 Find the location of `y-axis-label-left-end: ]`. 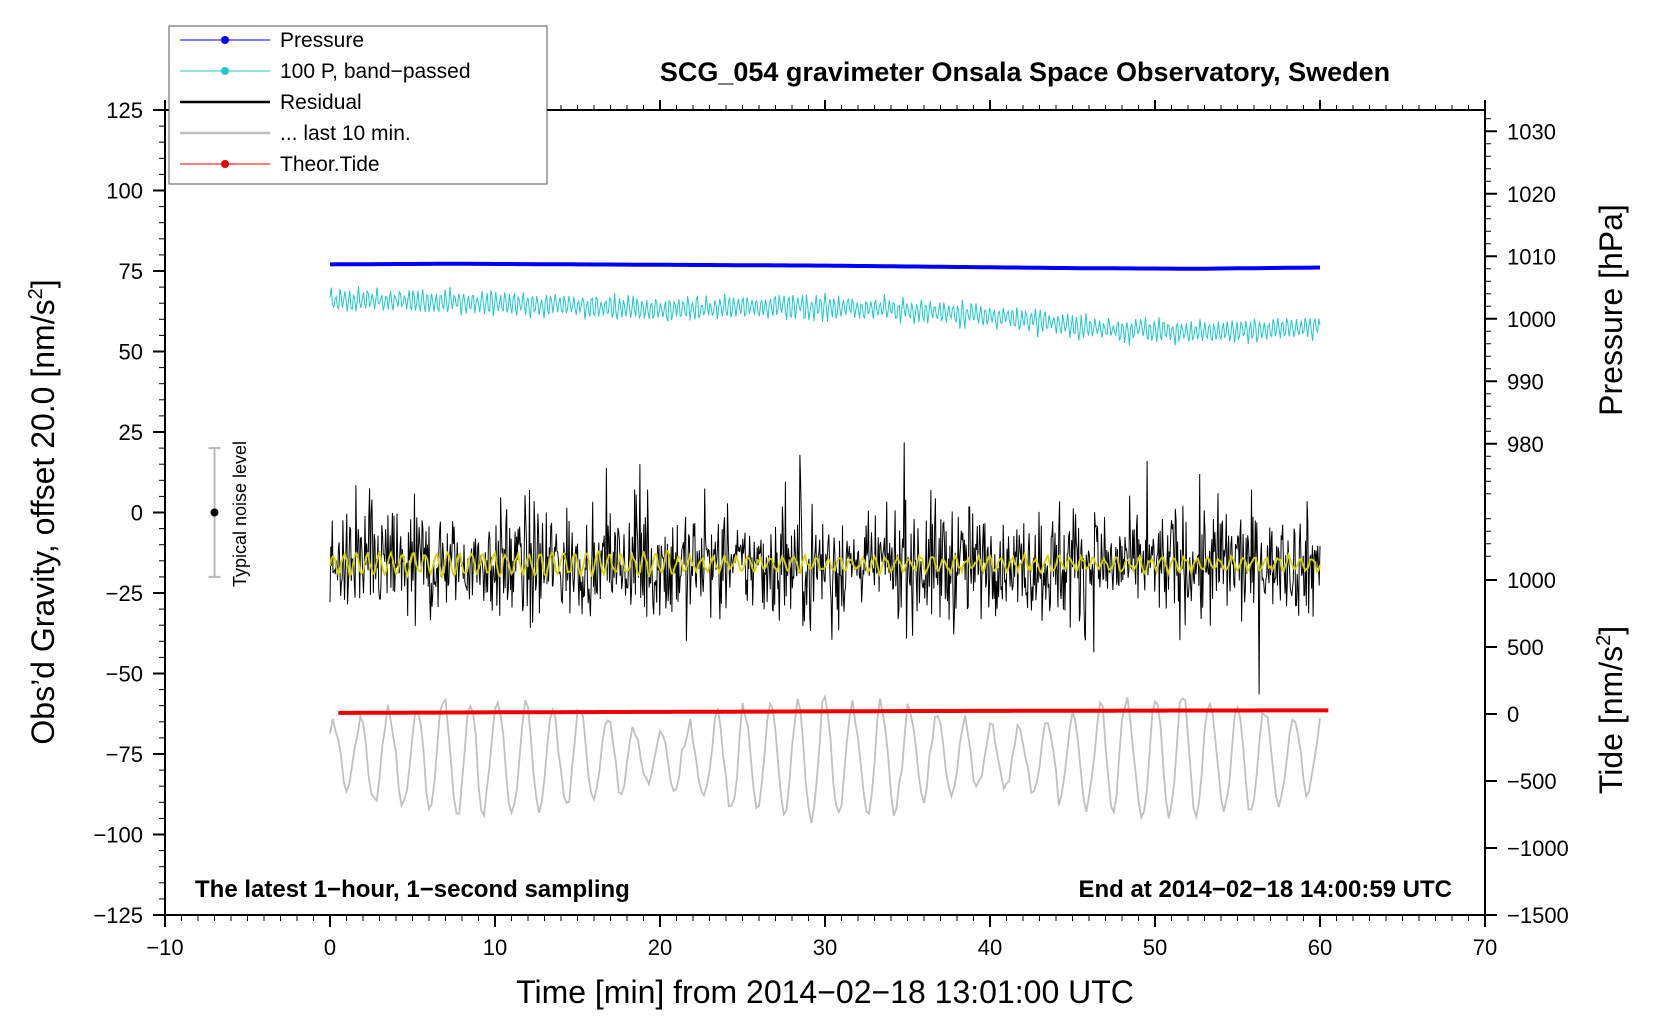

y-axis-label-left-end: ] is located at coordinates (43, 283).